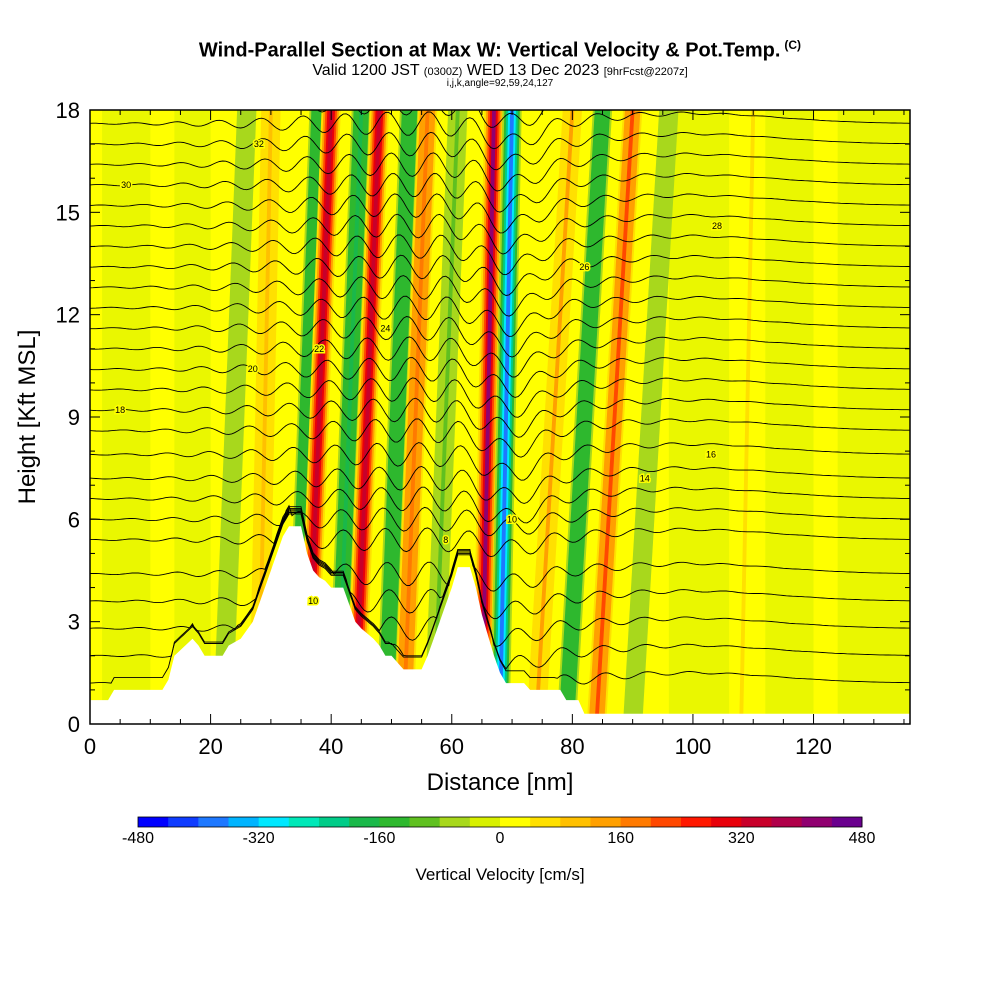 Image resolution: width=1000 pixels, height=1000 pixels. Describe the element at coordinates (385, 328) in the screenshot. I see `theta-label-15: 24` at that location.